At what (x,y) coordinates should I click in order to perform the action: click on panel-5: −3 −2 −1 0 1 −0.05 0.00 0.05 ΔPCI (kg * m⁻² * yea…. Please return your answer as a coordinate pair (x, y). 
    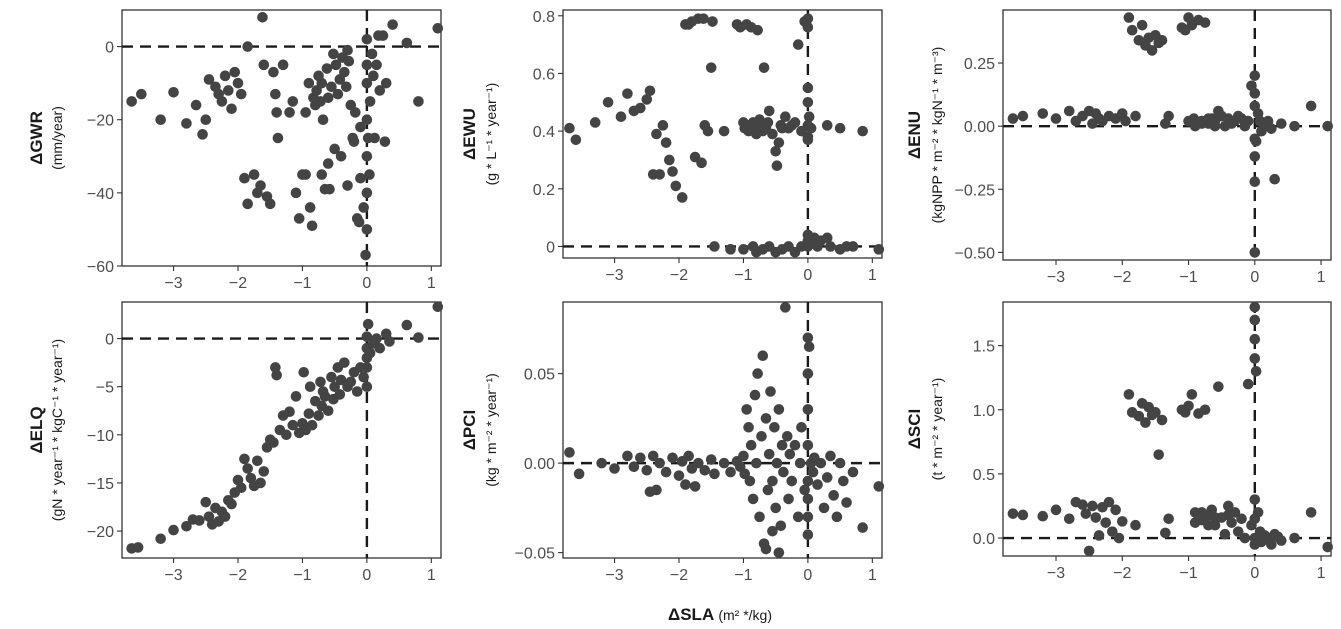
    Looking at the image, I should click on (672, 442).